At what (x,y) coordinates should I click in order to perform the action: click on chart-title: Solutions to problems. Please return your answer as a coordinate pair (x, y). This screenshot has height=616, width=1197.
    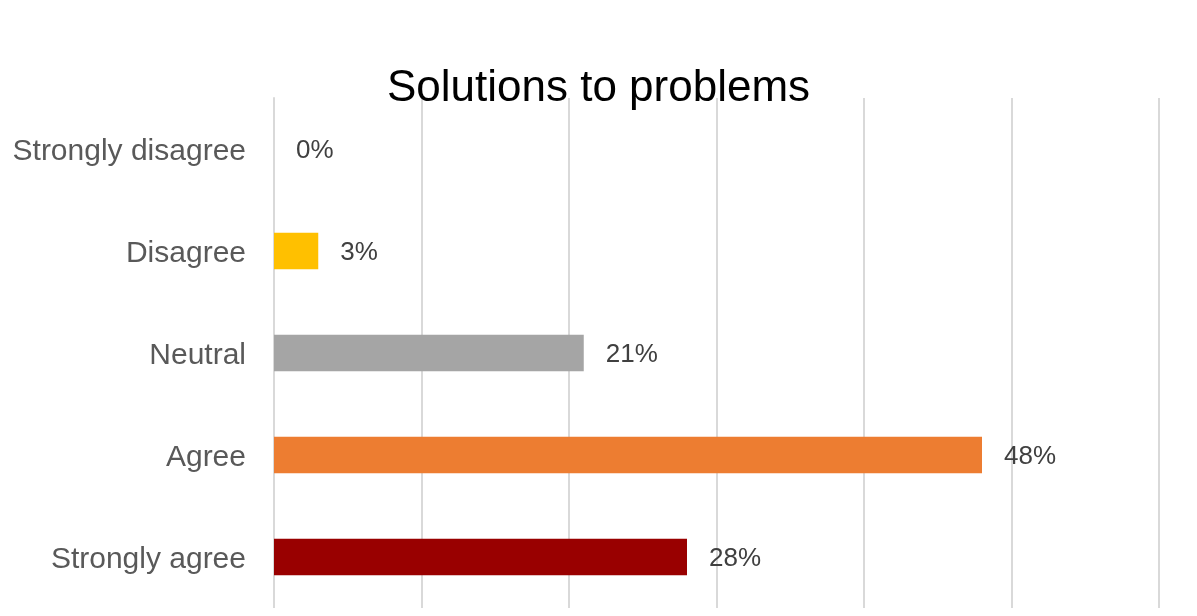
    Looking at the image, I should click on (598, 85).